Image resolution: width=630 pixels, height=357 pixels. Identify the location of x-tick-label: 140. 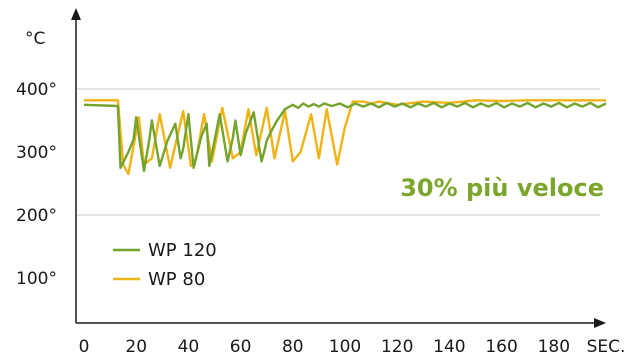
(449, 347).